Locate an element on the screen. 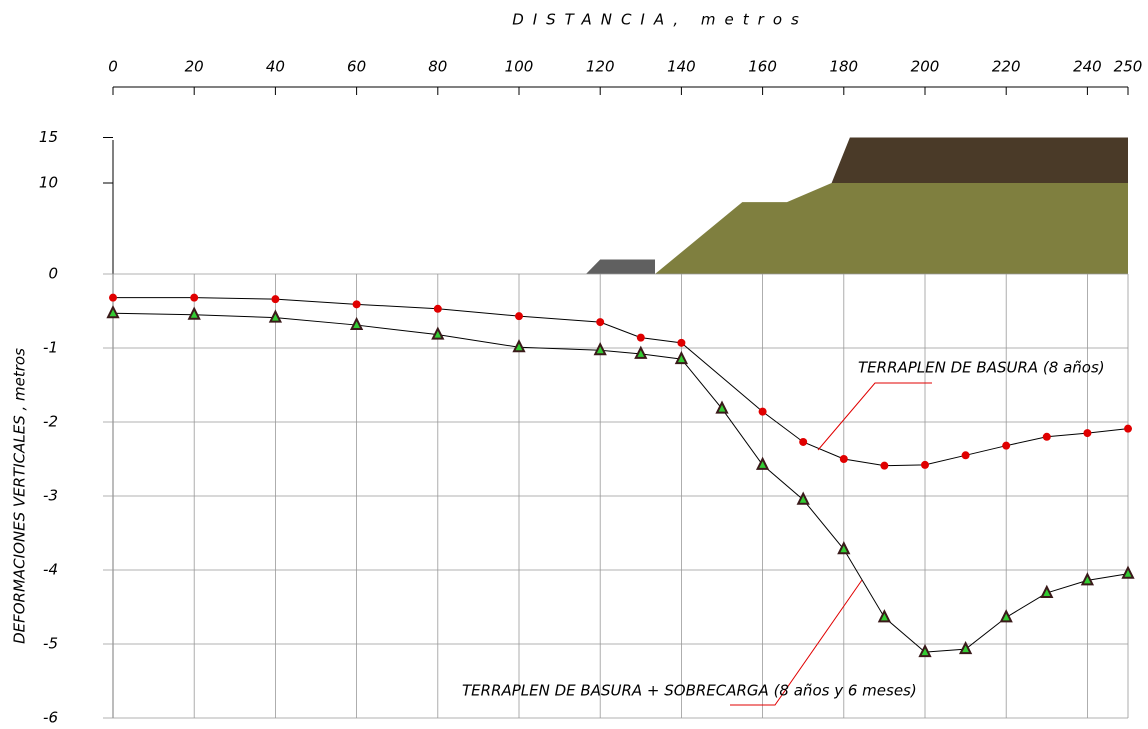 This screenshot has height=729, width=1148. y-tick-label: -2 is located at coordinates (50, 422).